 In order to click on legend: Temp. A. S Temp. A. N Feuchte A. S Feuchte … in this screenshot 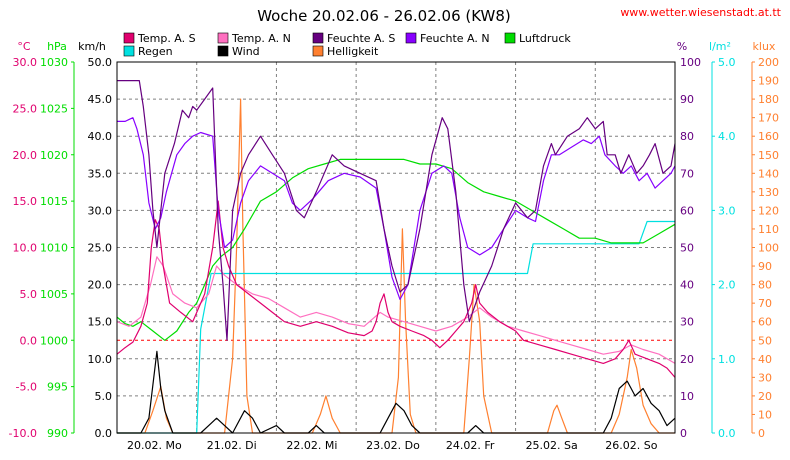, I will do `click(347, 45)`.